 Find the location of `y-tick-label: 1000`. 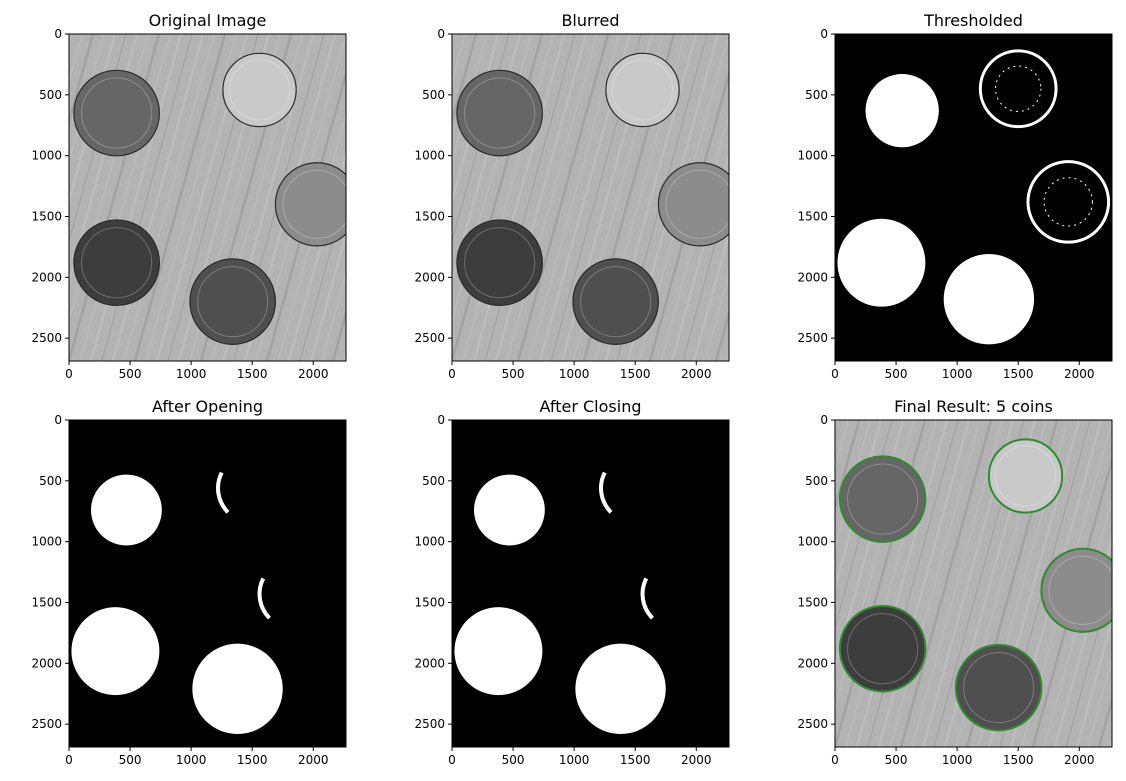

y-tick-label: 1000 is located at coordinates (812, 156).